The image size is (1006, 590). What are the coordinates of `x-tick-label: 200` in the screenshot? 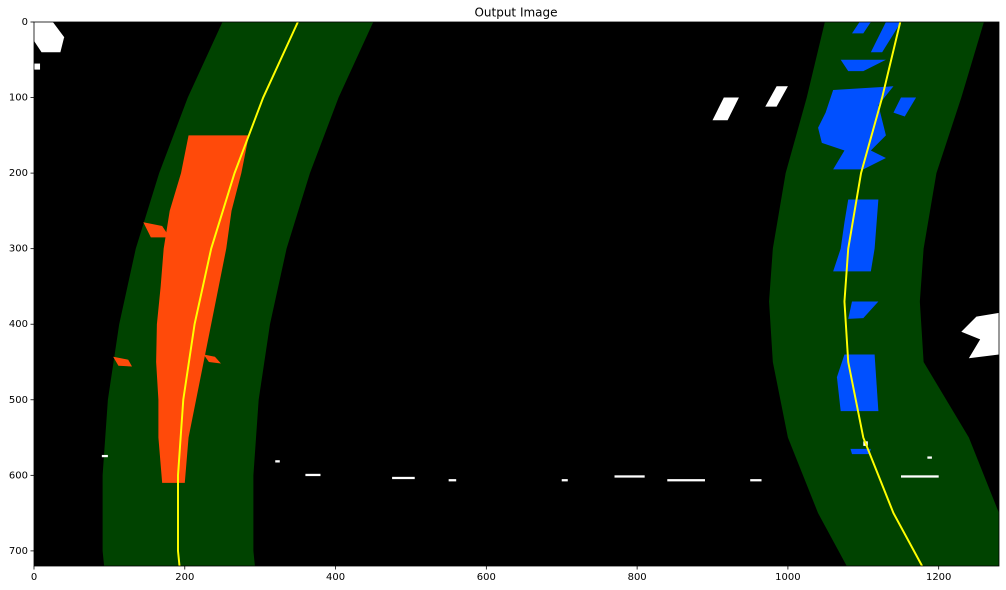 It's located at (184, 577).